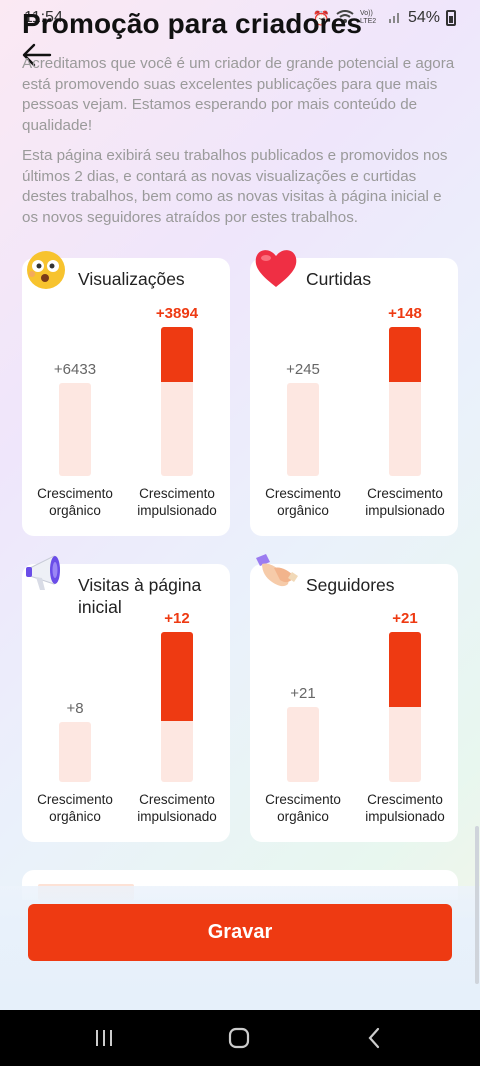 Image resolution: width=480 pixels, height=1066 pixels. What do you see at coordinates (405, 618) in the screenshot?
I see `boosted-value: +21` at bounding box center [405, 618].